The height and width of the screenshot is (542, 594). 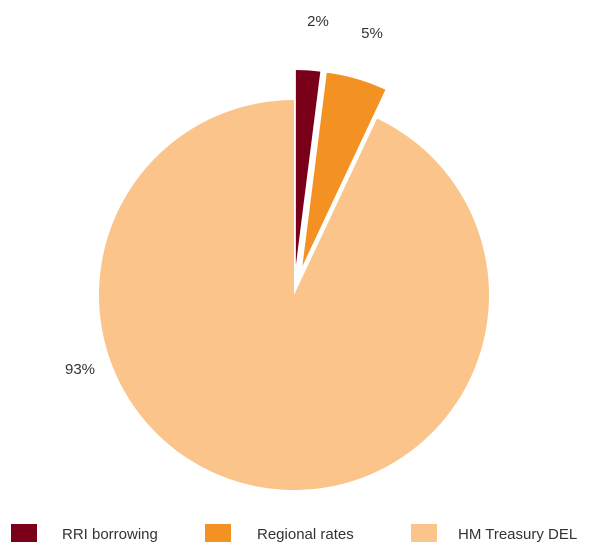 I want to click on slice-label-hm-treasury-del: 93%, so click(x=80, y=369).